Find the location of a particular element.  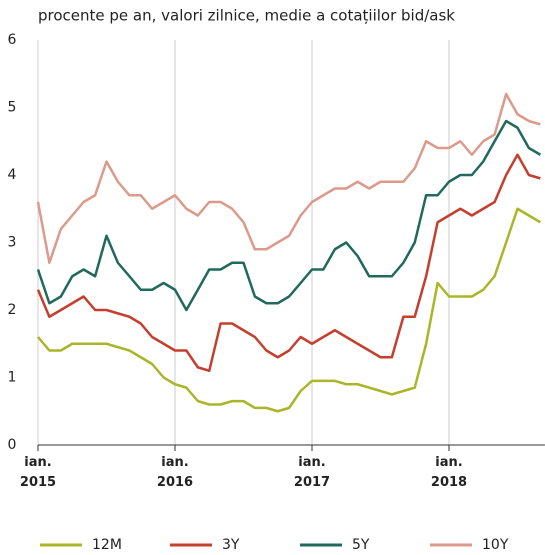

y-tick-label: 0 is located at coordinates (12, 445).